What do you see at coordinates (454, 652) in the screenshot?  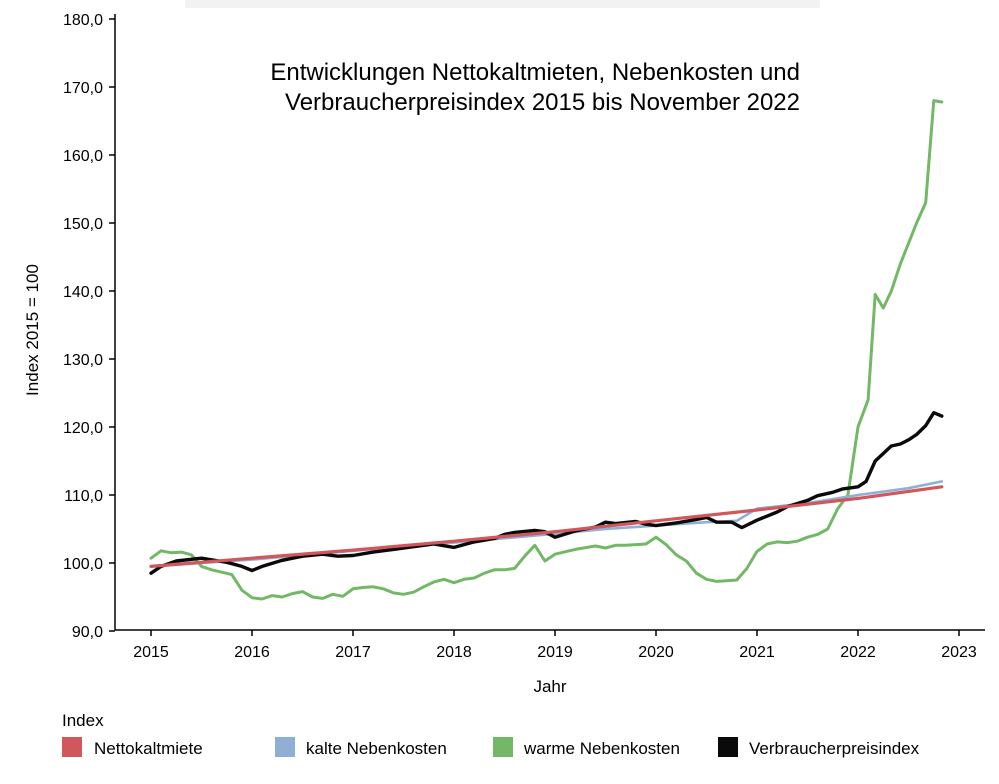 I see `x-tick-label: 2018` at bounding box center [454, 652].